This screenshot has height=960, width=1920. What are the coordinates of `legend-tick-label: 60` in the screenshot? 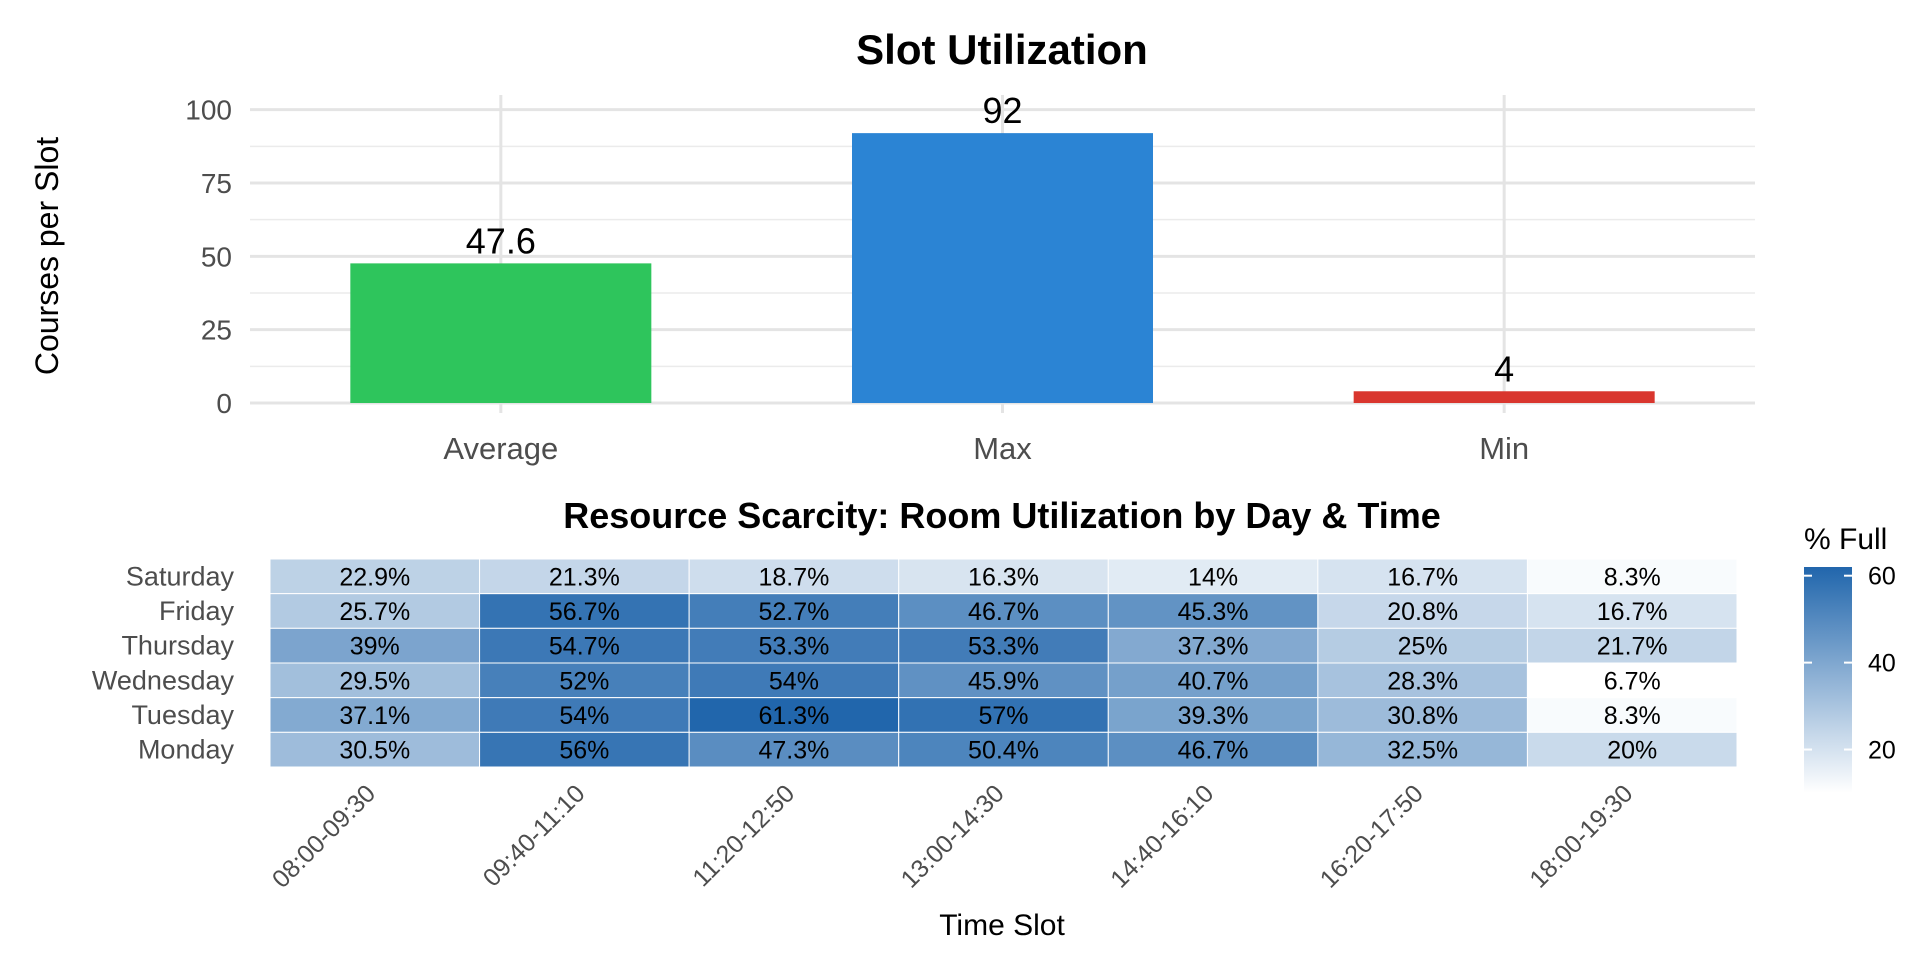 It's located at (1882, 577).